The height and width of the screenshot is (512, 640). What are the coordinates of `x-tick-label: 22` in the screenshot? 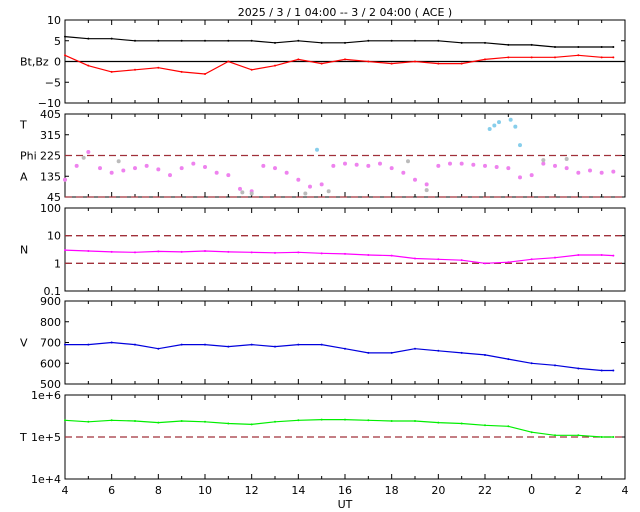 It's located at (485, 490).